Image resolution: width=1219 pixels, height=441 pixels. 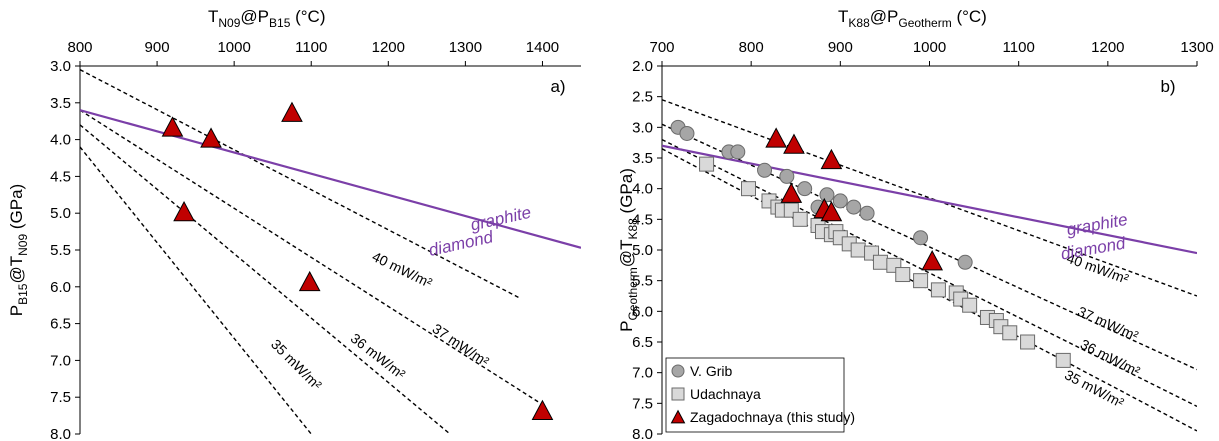 I want to click on panel-b-y-tick-label: 5.5, so click(x=642, y=281).